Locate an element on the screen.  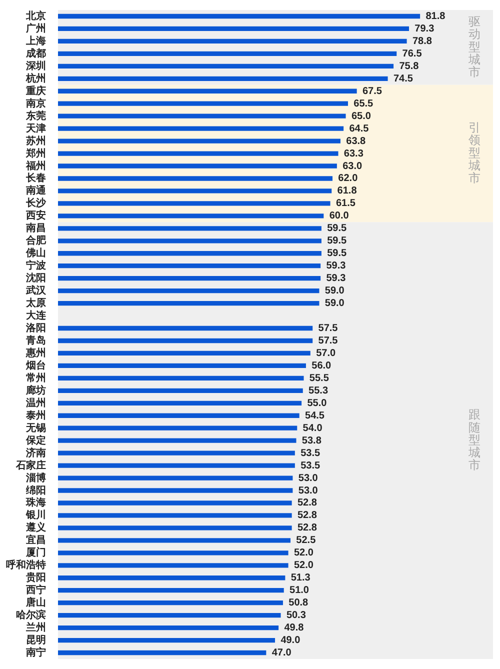
data-label: 60.0 is located at coordinates (339, 216).